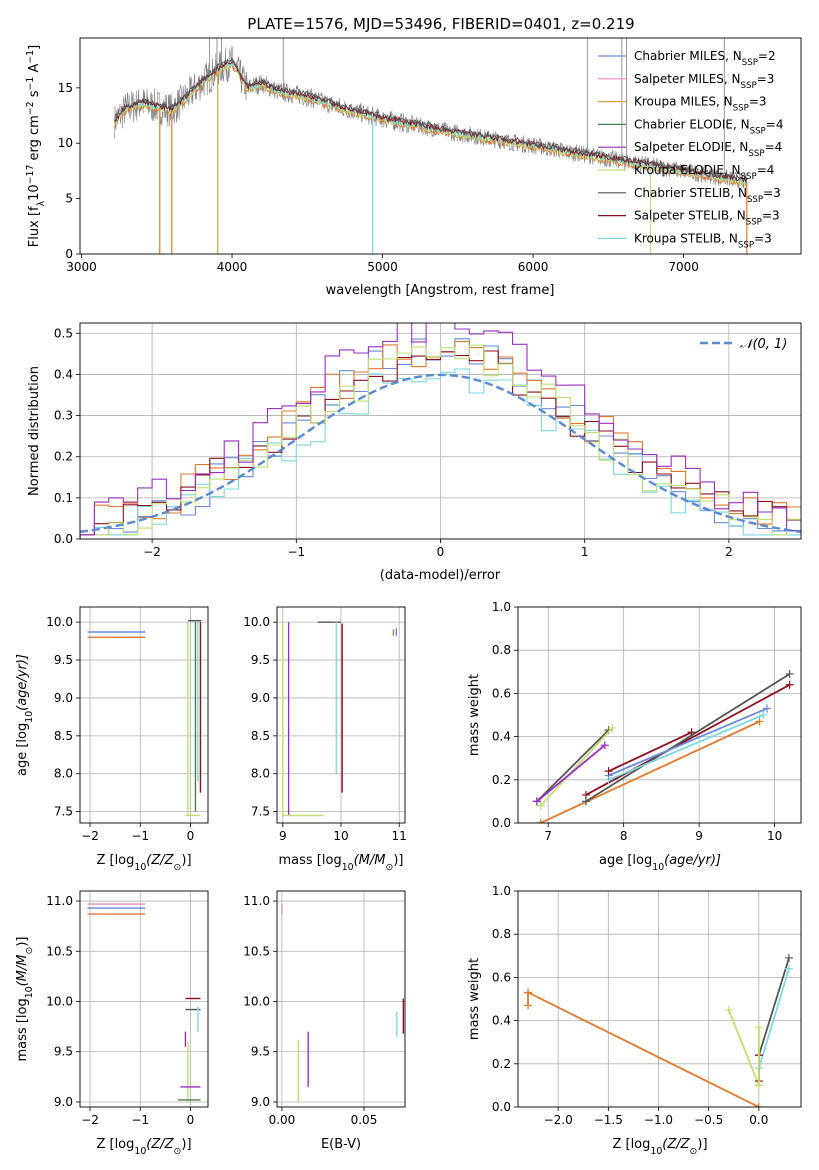  Describe the element at coordinates (501, 1107) in the screenshot. I see `y-tick-label: 0.0` at that location.